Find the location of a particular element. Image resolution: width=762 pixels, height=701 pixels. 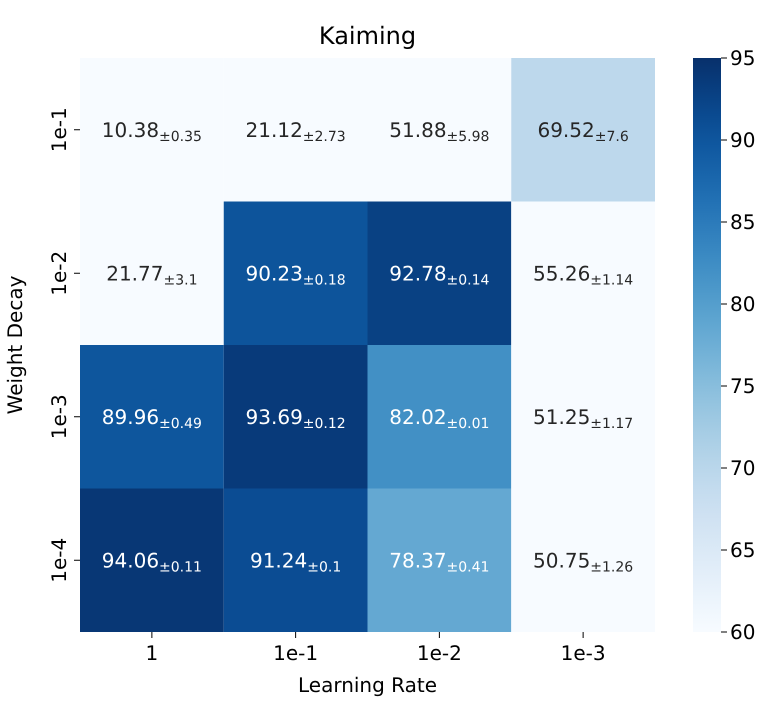

color-bar-label: 95 is located at coordinates (743, 58).